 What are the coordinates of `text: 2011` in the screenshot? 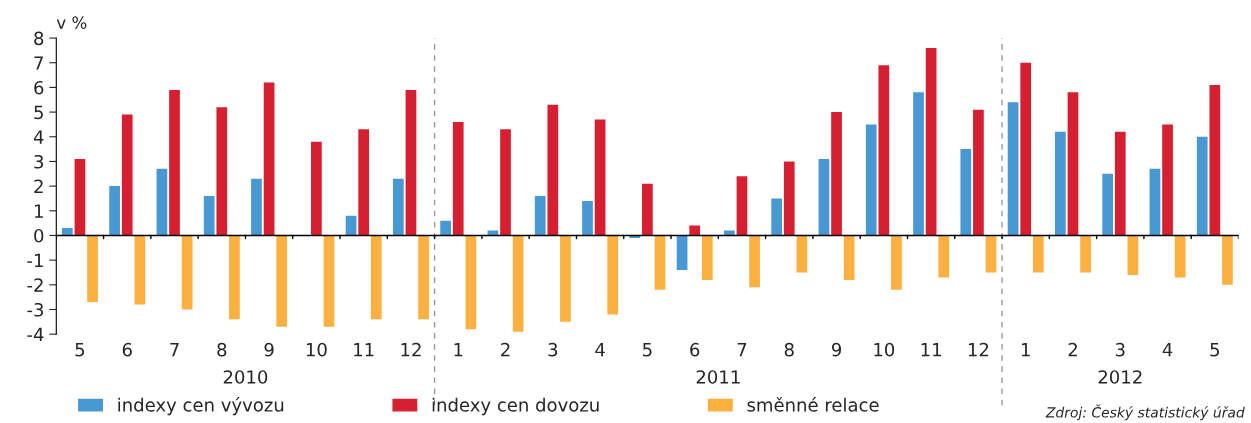 It's located at (718, 377).